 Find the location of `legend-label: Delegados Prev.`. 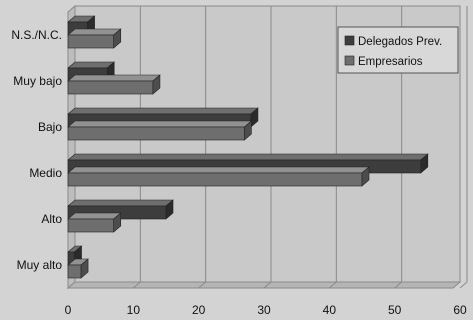

legend-label: Delegados Prev. is located at coordinates (400, 42).